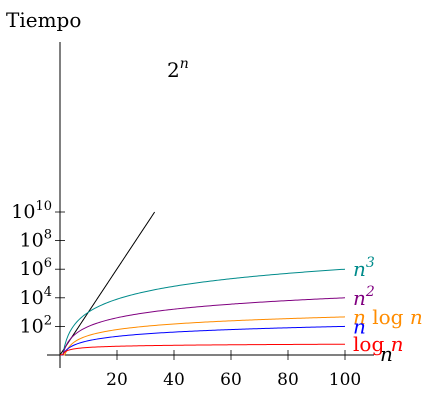  Describe the element at coordinates (288, 380) in the screenshot. I see `x-tick-label: 80` at that location.